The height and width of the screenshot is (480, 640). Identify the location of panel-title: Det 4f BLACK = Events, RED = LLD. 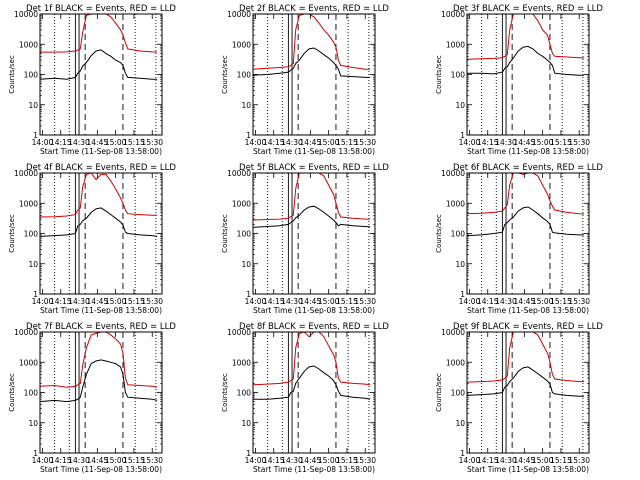
(101, 168).